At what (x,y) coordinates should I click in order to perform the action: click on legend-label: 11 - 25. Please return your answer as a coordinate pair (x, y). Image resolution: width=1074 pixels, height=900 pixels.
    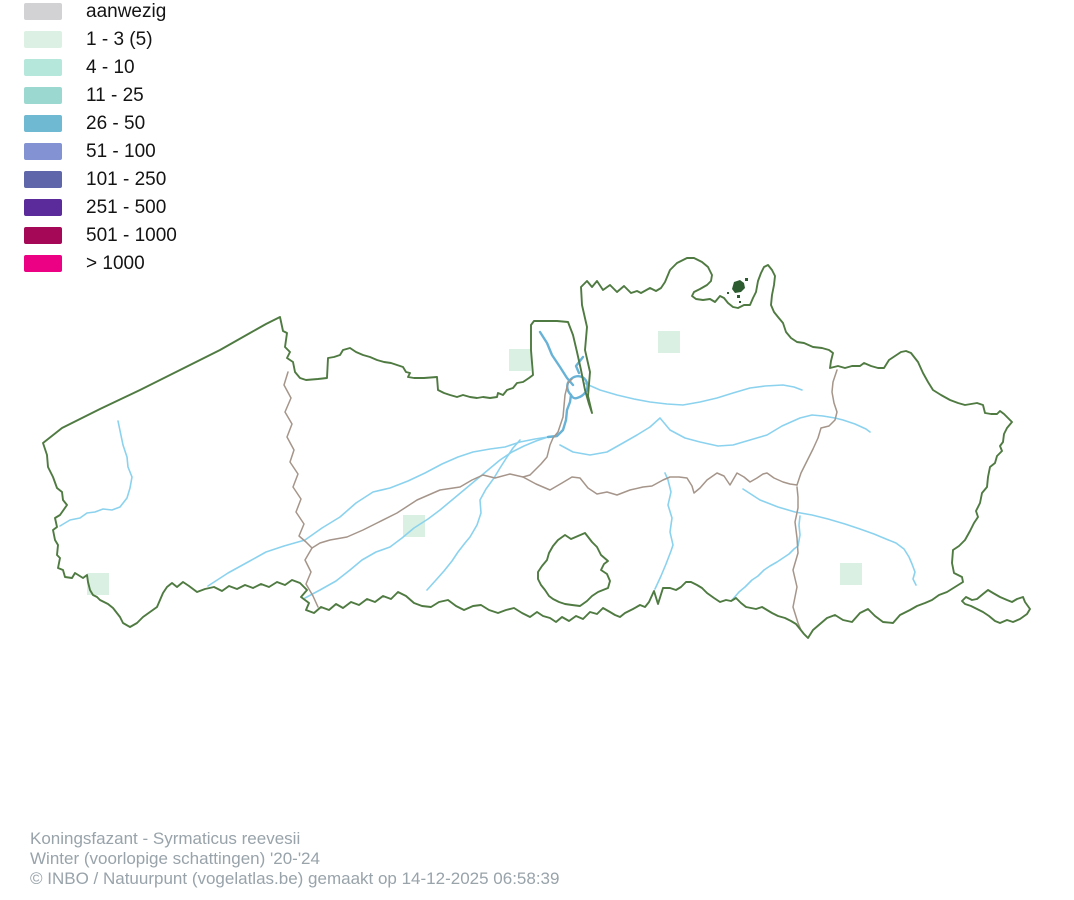
    Looking at the image, I should click on (115, 95).